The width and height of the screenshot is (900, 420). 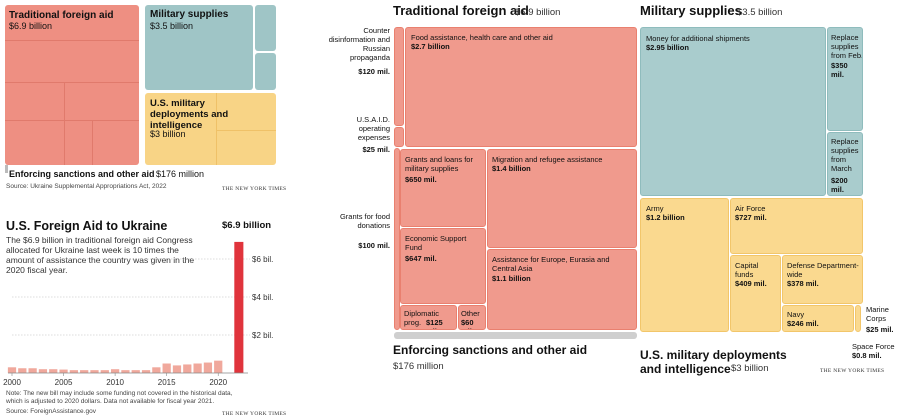 I want to click on small-tile-military, so click(x=199, y=47).